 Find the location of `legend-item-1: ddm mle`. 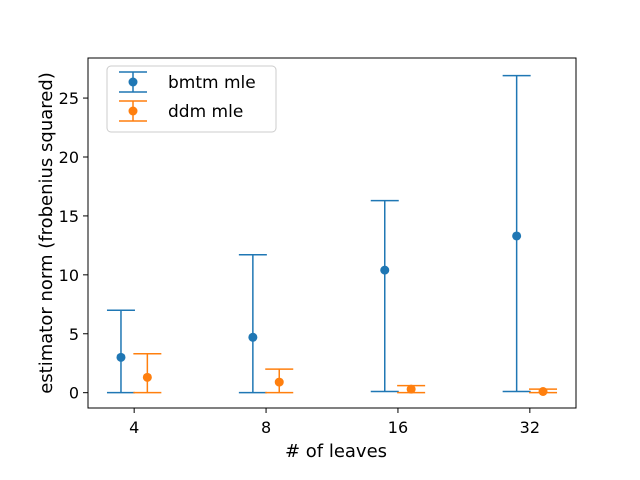

legend-item-1: ddm mle is located at coordinates (181, 111).